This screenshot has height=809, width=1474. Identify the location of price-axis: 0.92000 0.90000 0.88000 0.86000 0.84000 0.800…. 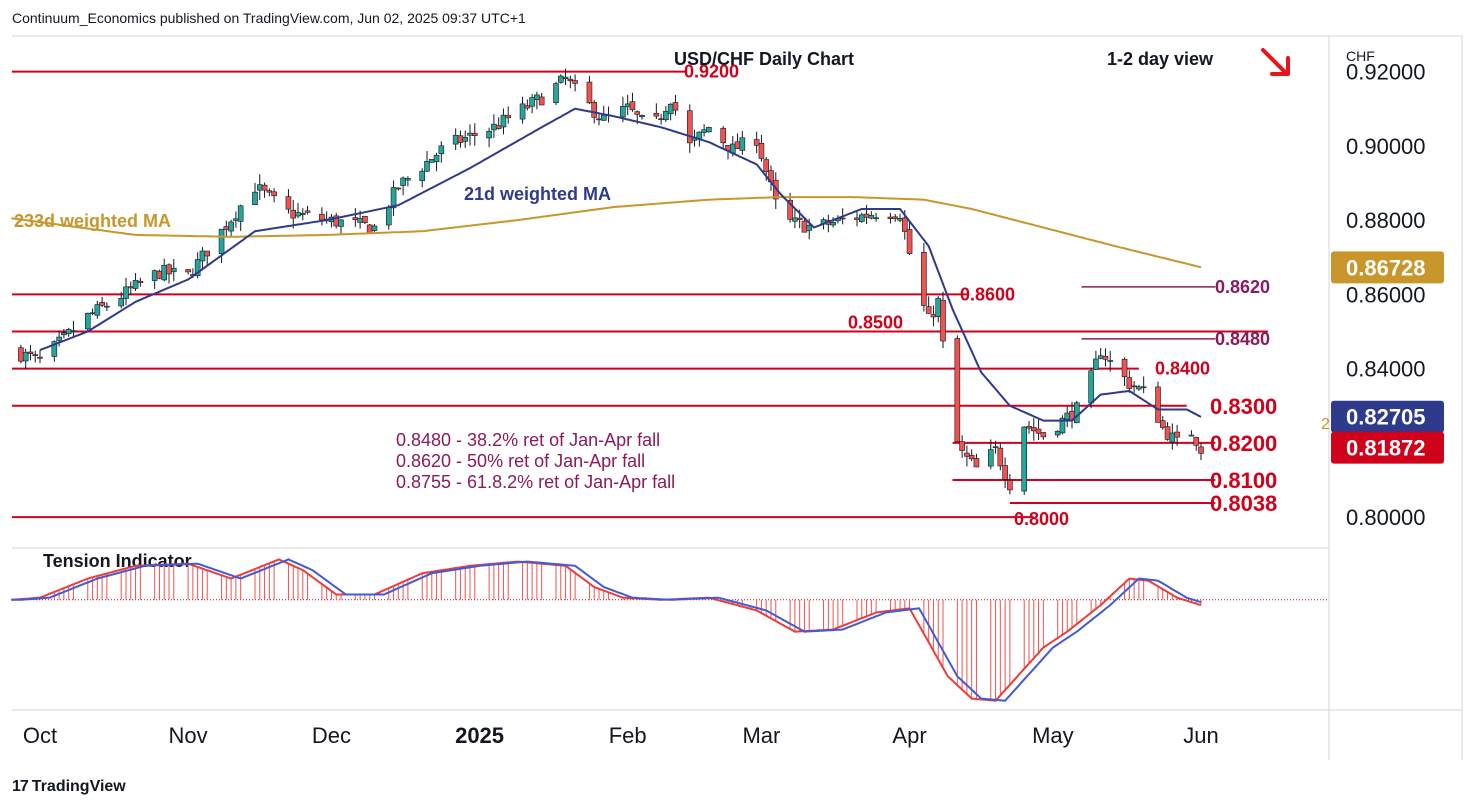
(1386, 295).